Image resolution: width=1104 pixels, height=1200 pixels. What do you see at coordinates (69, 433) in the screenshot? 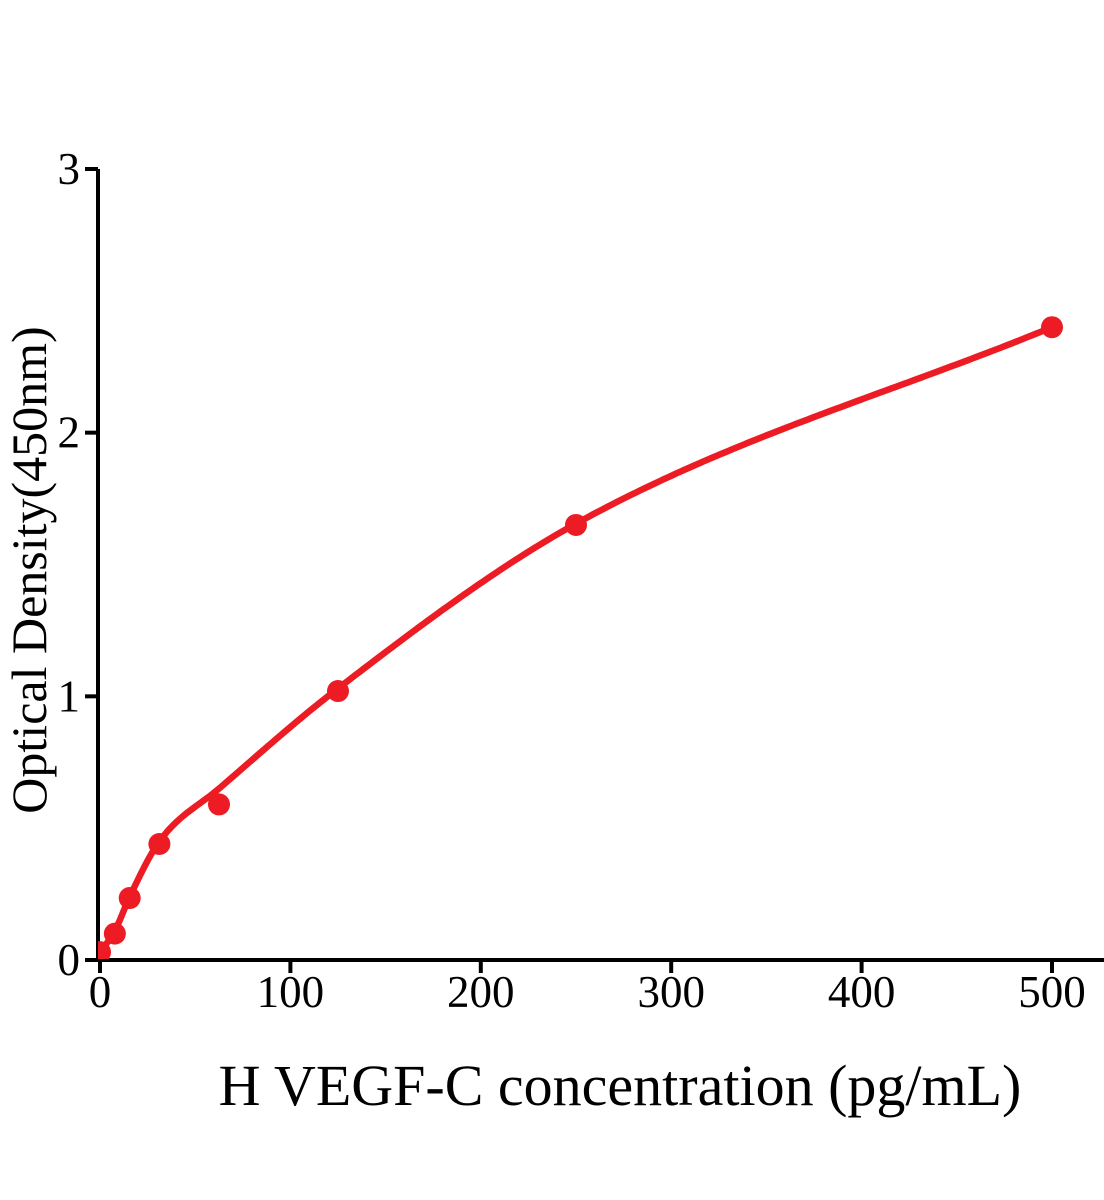
I see `y-tick-label: 2` at bounding box center [69, 433].